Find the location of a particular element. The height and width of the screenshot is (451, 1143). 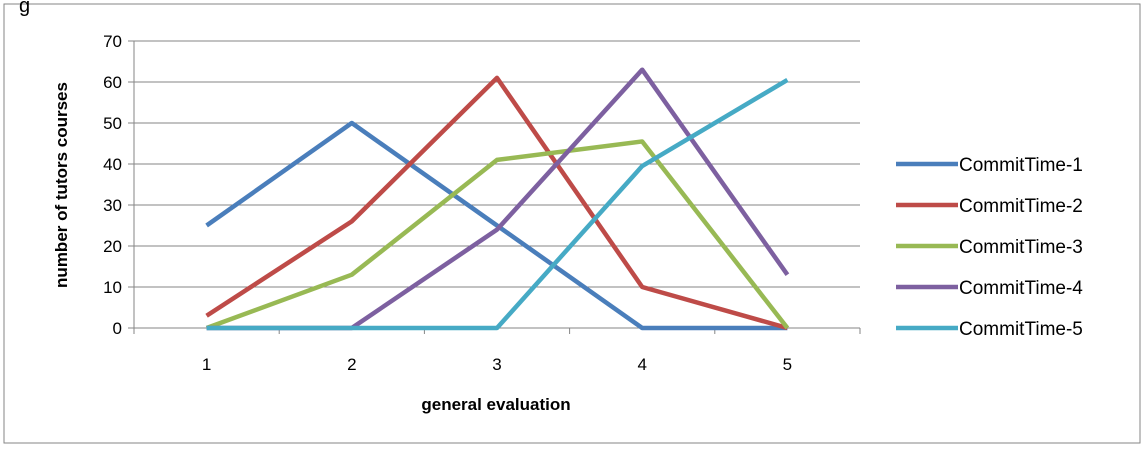

y-tick-label: 10 is located at coordinates (112, 287).